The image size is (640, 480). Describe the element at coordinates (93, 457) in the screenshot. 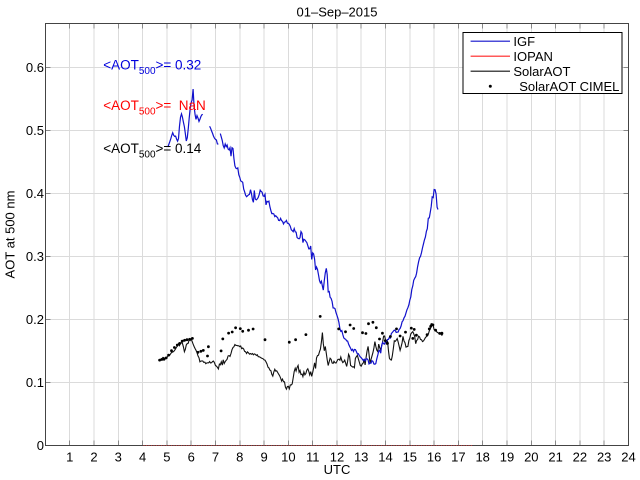

I see `svg-text: 2` at that location.